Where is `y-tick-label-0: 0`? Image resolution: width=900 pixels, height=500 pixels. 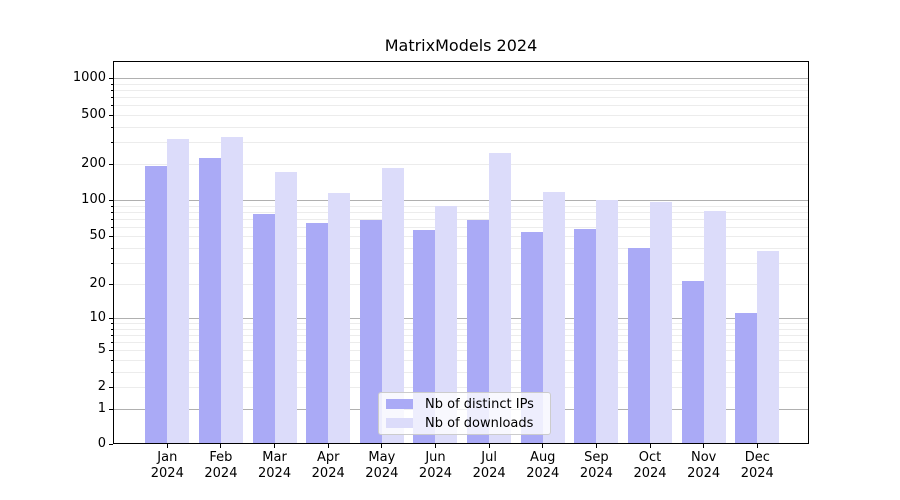 y-tick-label-0: 0 is located at coordinates (101, 443).